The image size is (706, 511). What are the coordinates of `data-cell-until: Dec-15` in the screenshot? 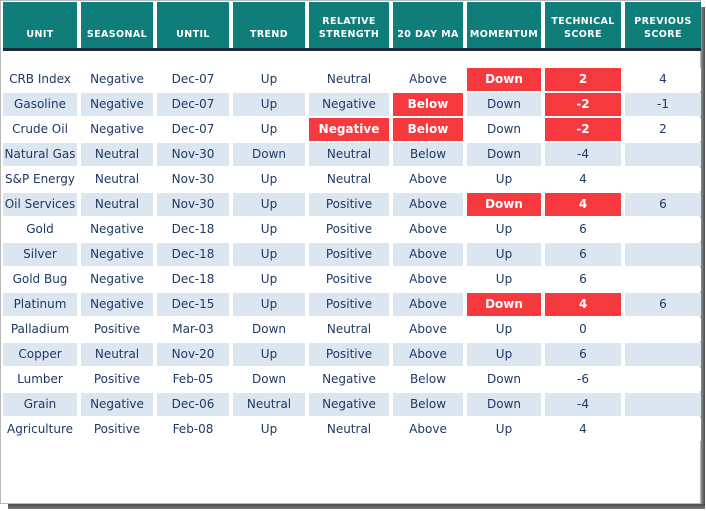 It's located at (193, 304).